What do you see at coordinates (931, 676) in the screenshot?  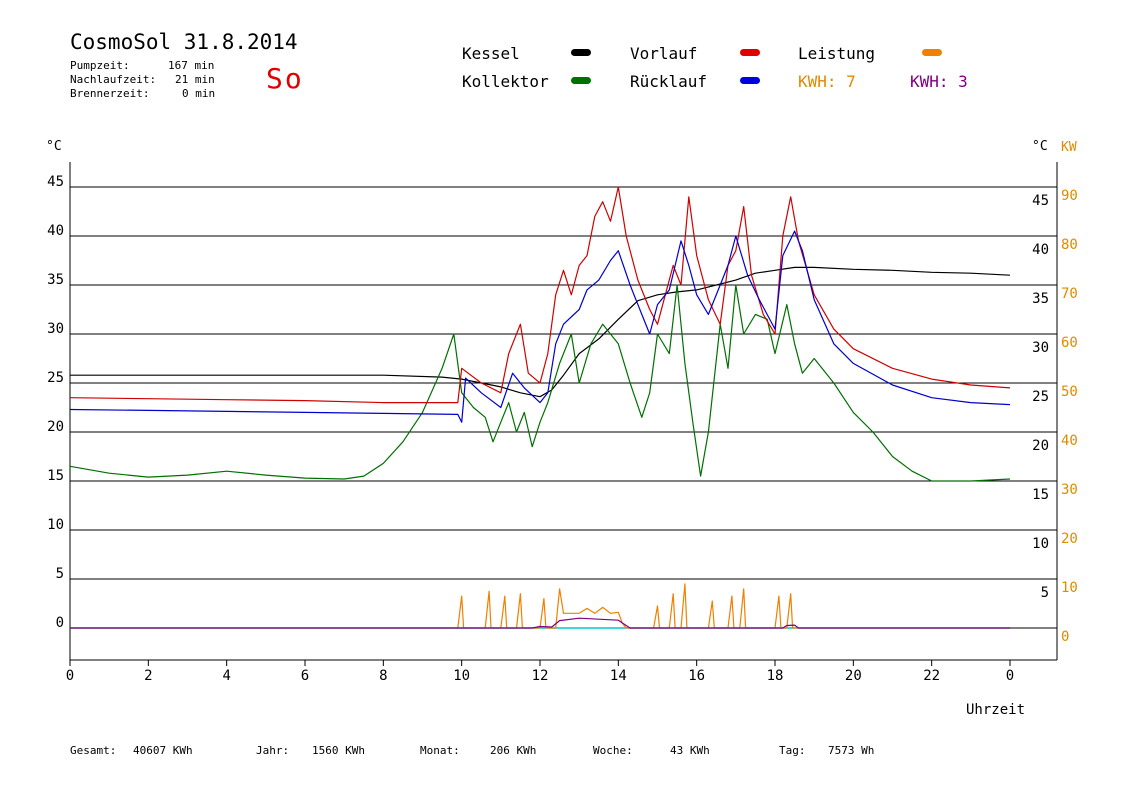 I see `x-tick-label: 22` at bounding box center [931, 676].